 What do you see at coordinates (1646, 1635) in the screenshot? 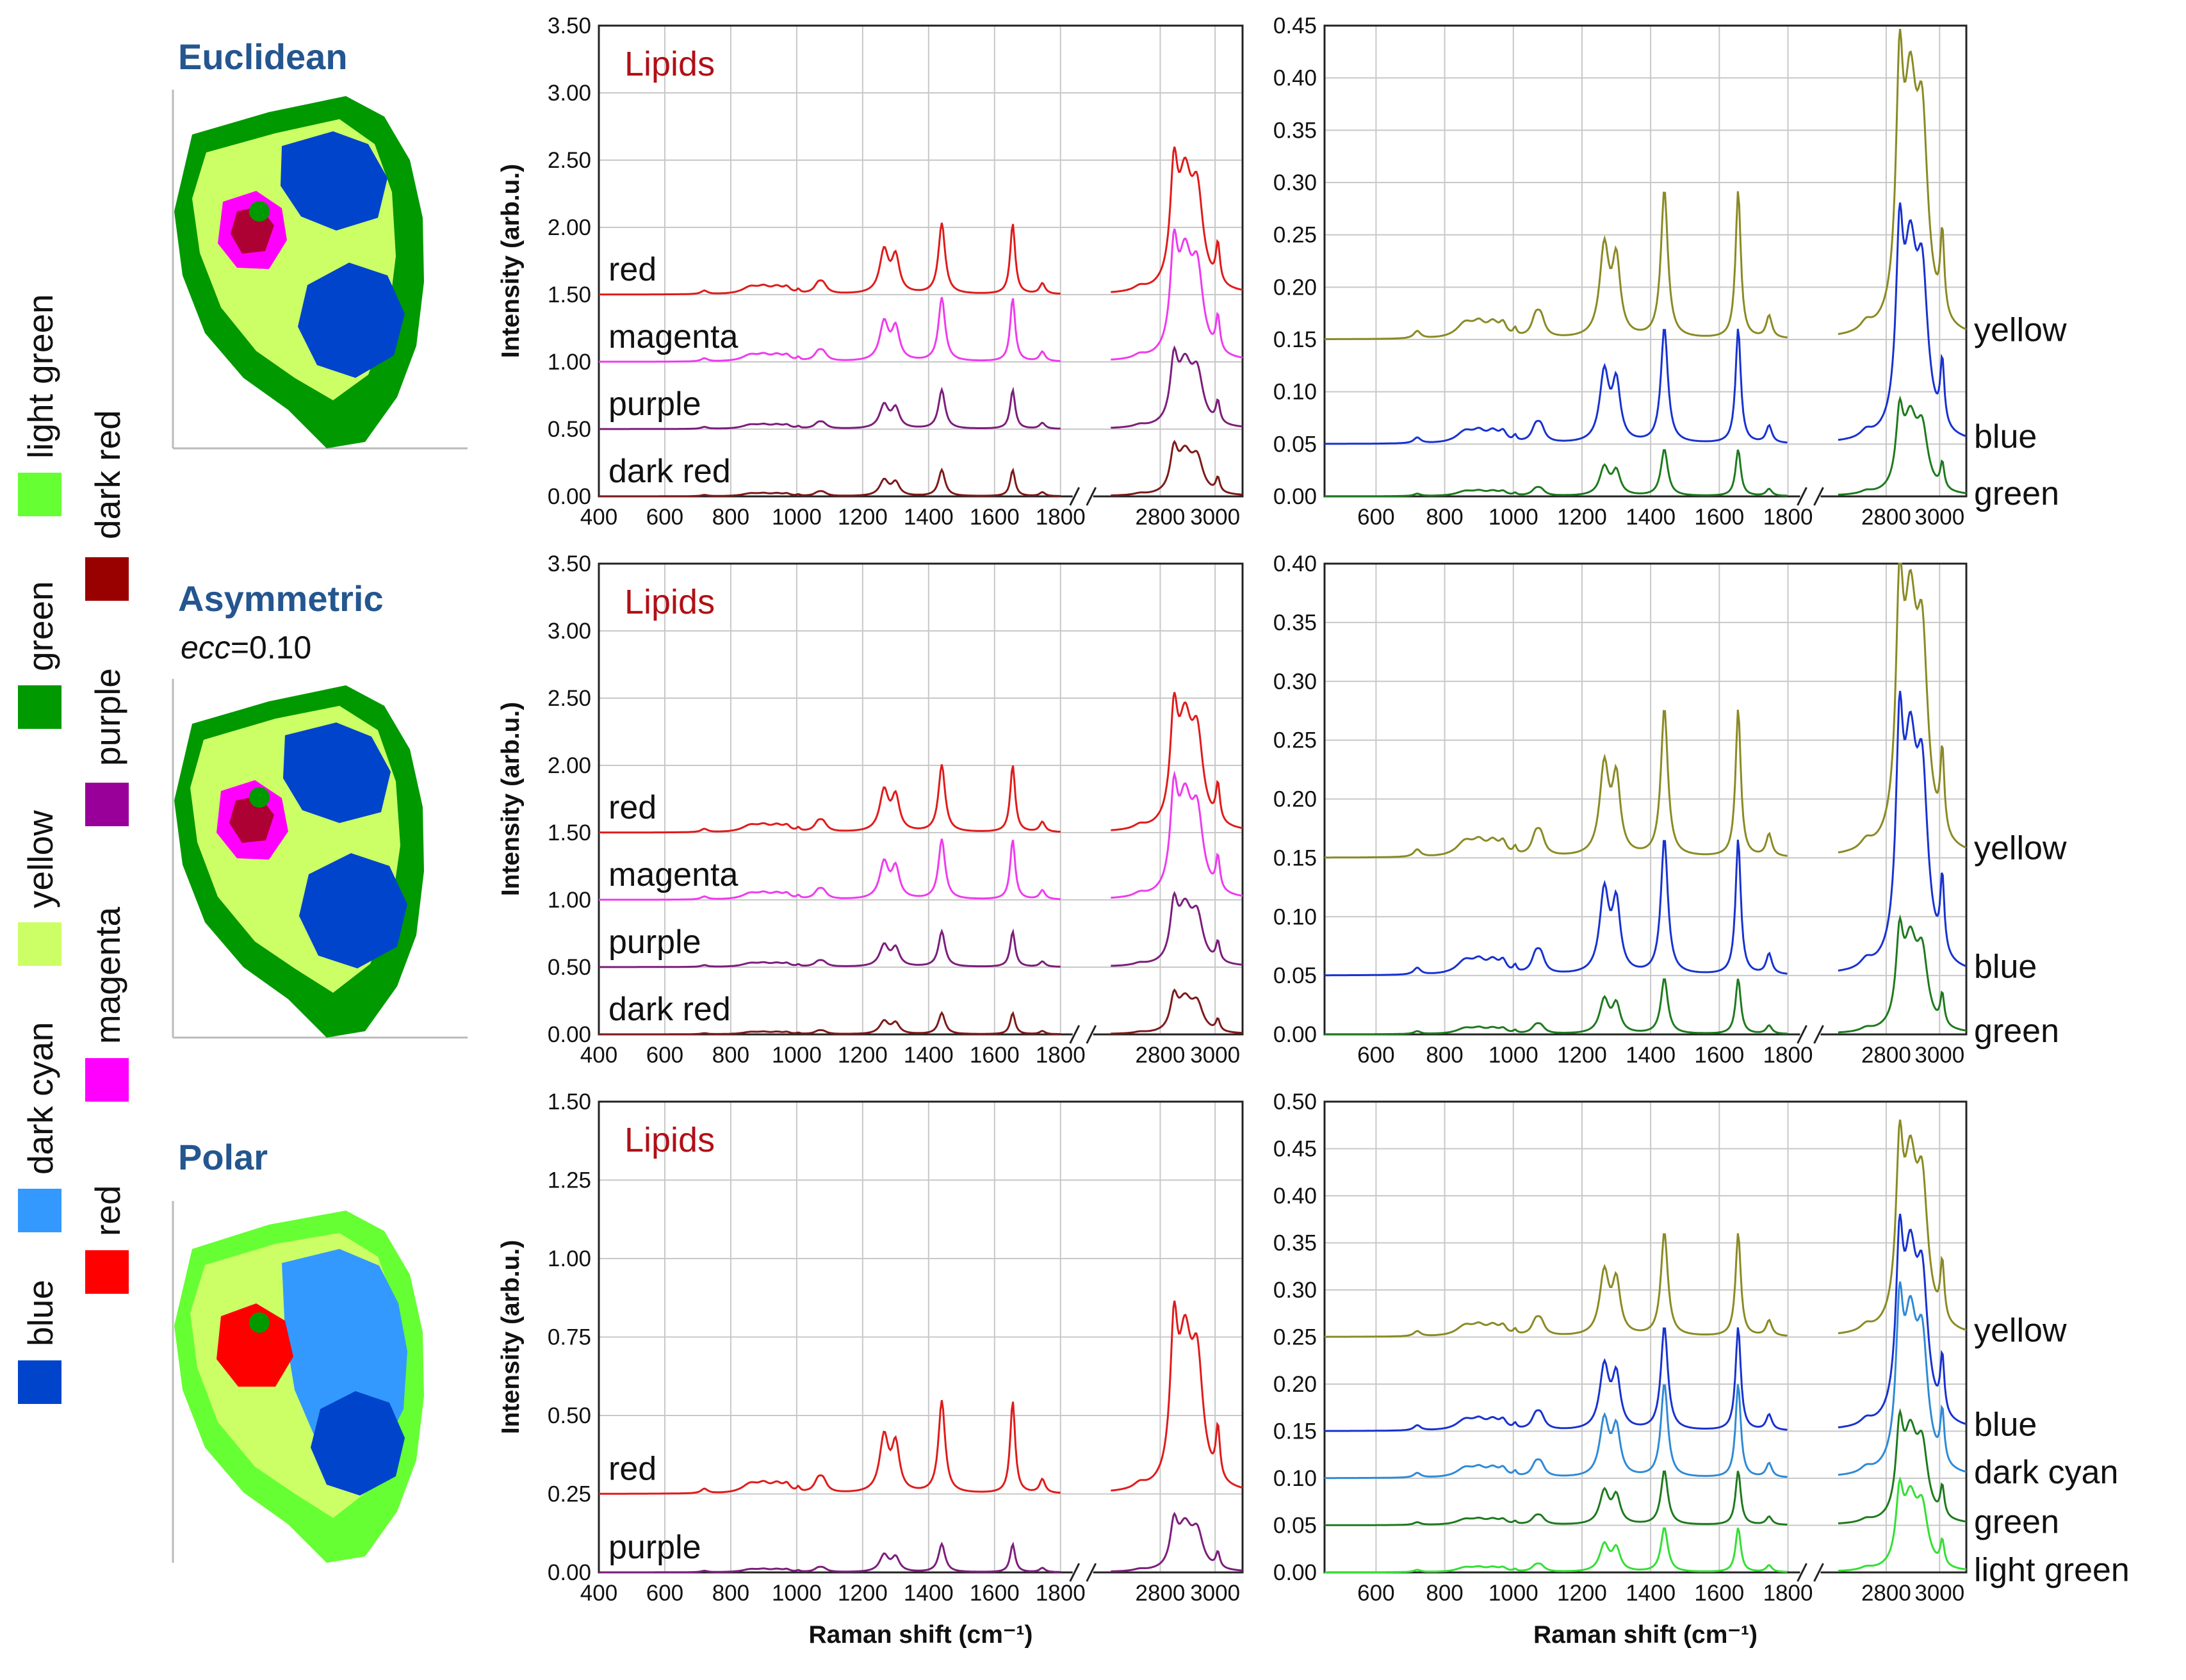
I see `x-axis-title: Raman shift (cm⁻¹)` at bounding box center [1646, 1635].